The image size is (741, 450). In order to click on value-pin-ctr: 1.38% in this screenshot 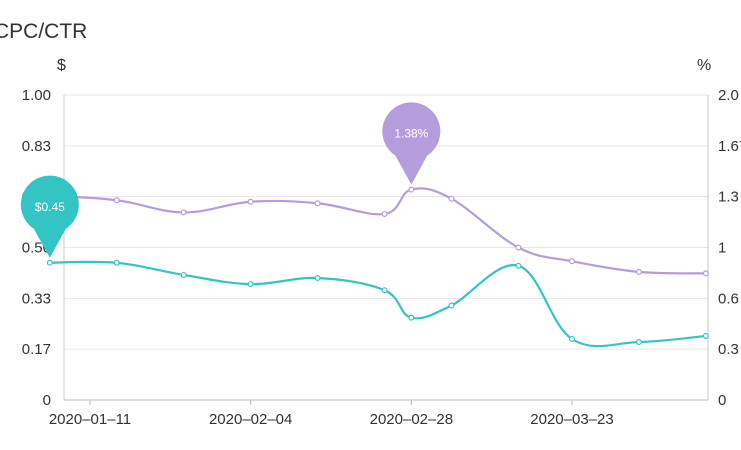, I will do `click(411, 143)`.